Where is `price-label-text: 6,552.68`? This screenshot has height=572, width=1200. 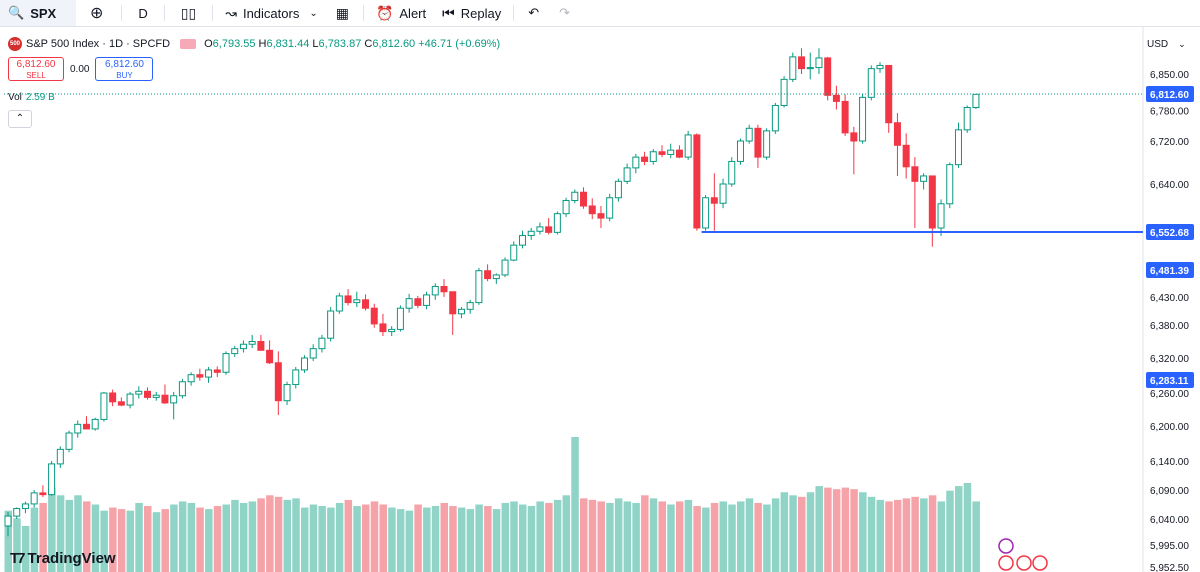
price-label-text: 6,552.68 is located at coordinates (1169, 233).